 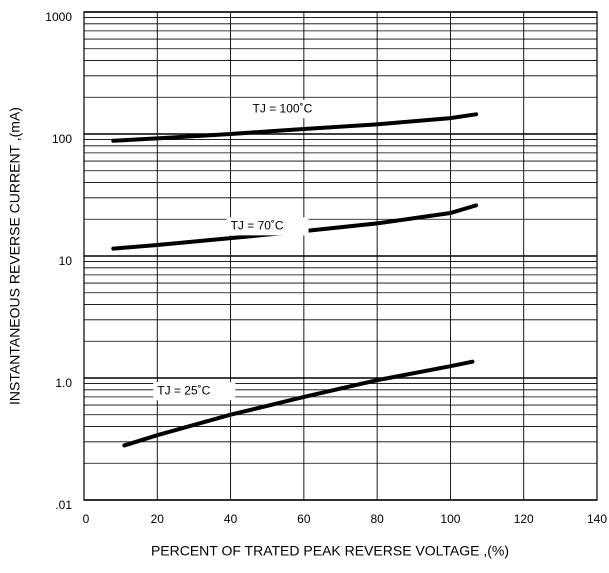 I want to click on x-tick-label: 120, so click(x=524, y=519).